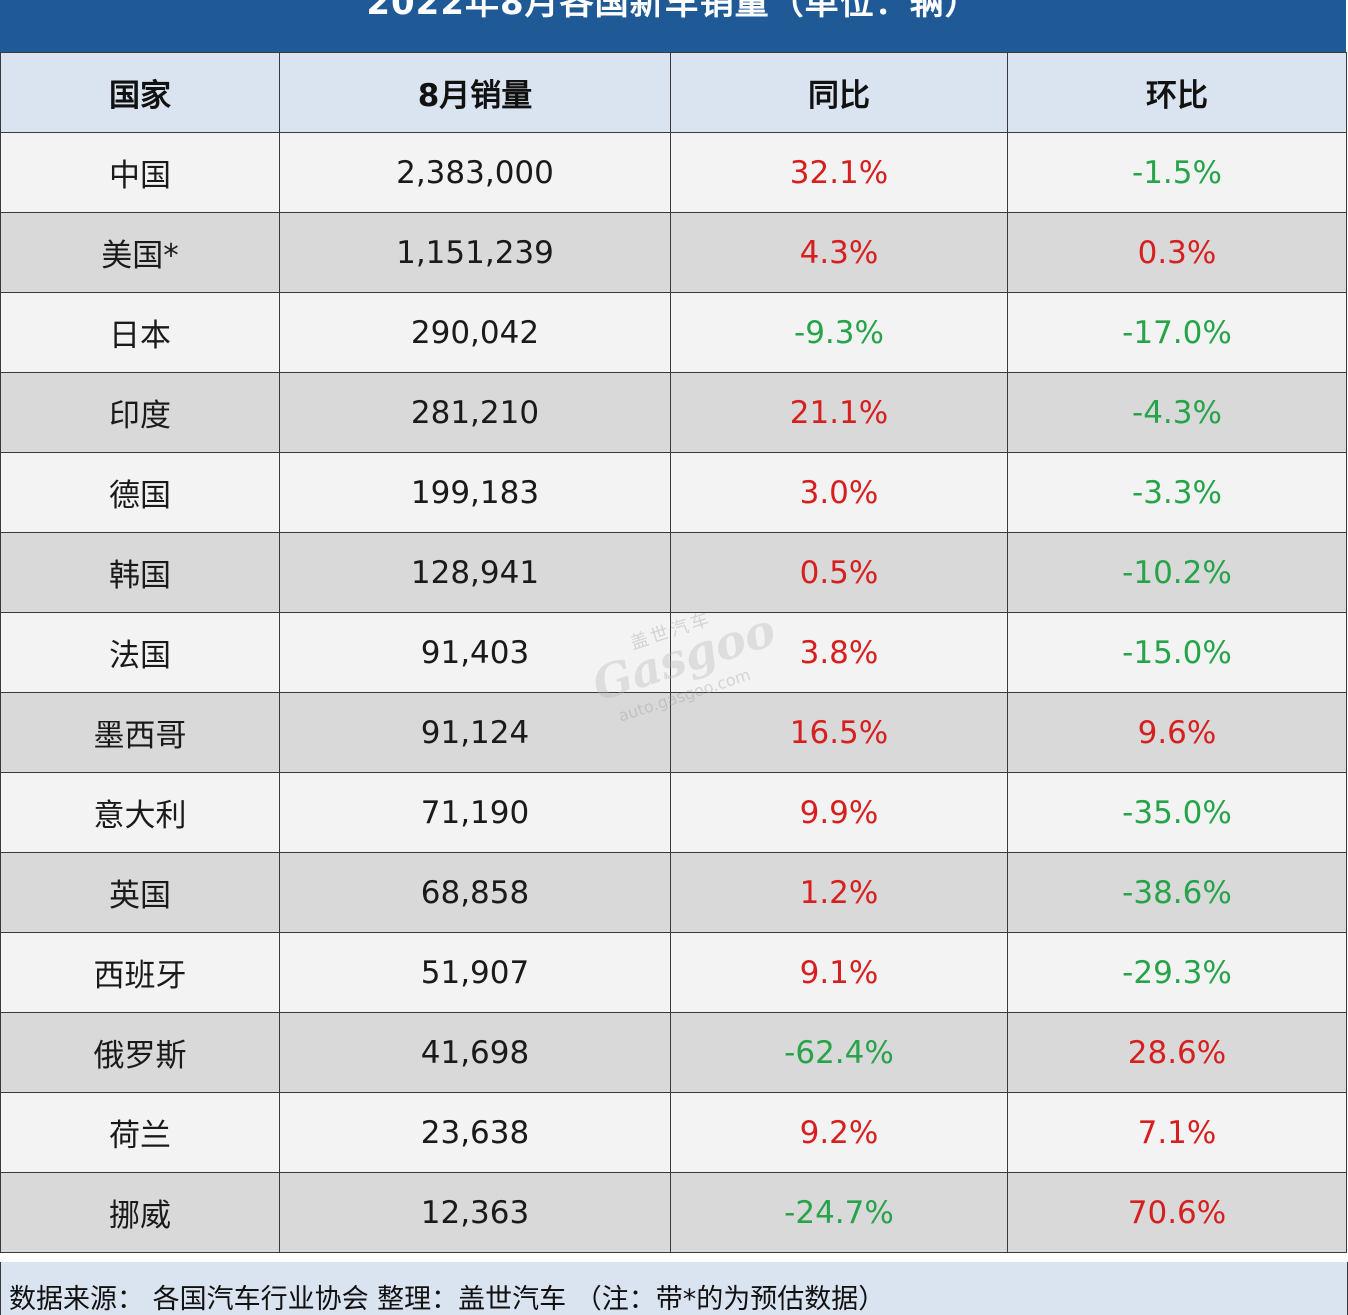 This screenshot has height=1315, width=1348. I want to click on cell-country: 日本, so click(140, 332).